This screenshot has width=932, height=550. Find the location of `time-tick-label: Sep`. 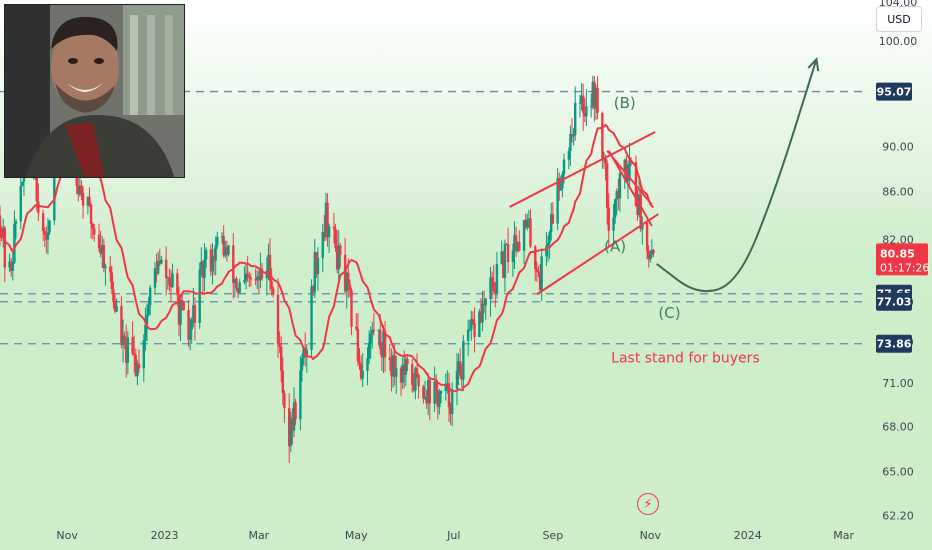

time-tick-label: Sep is located at coordinates (552, 535).